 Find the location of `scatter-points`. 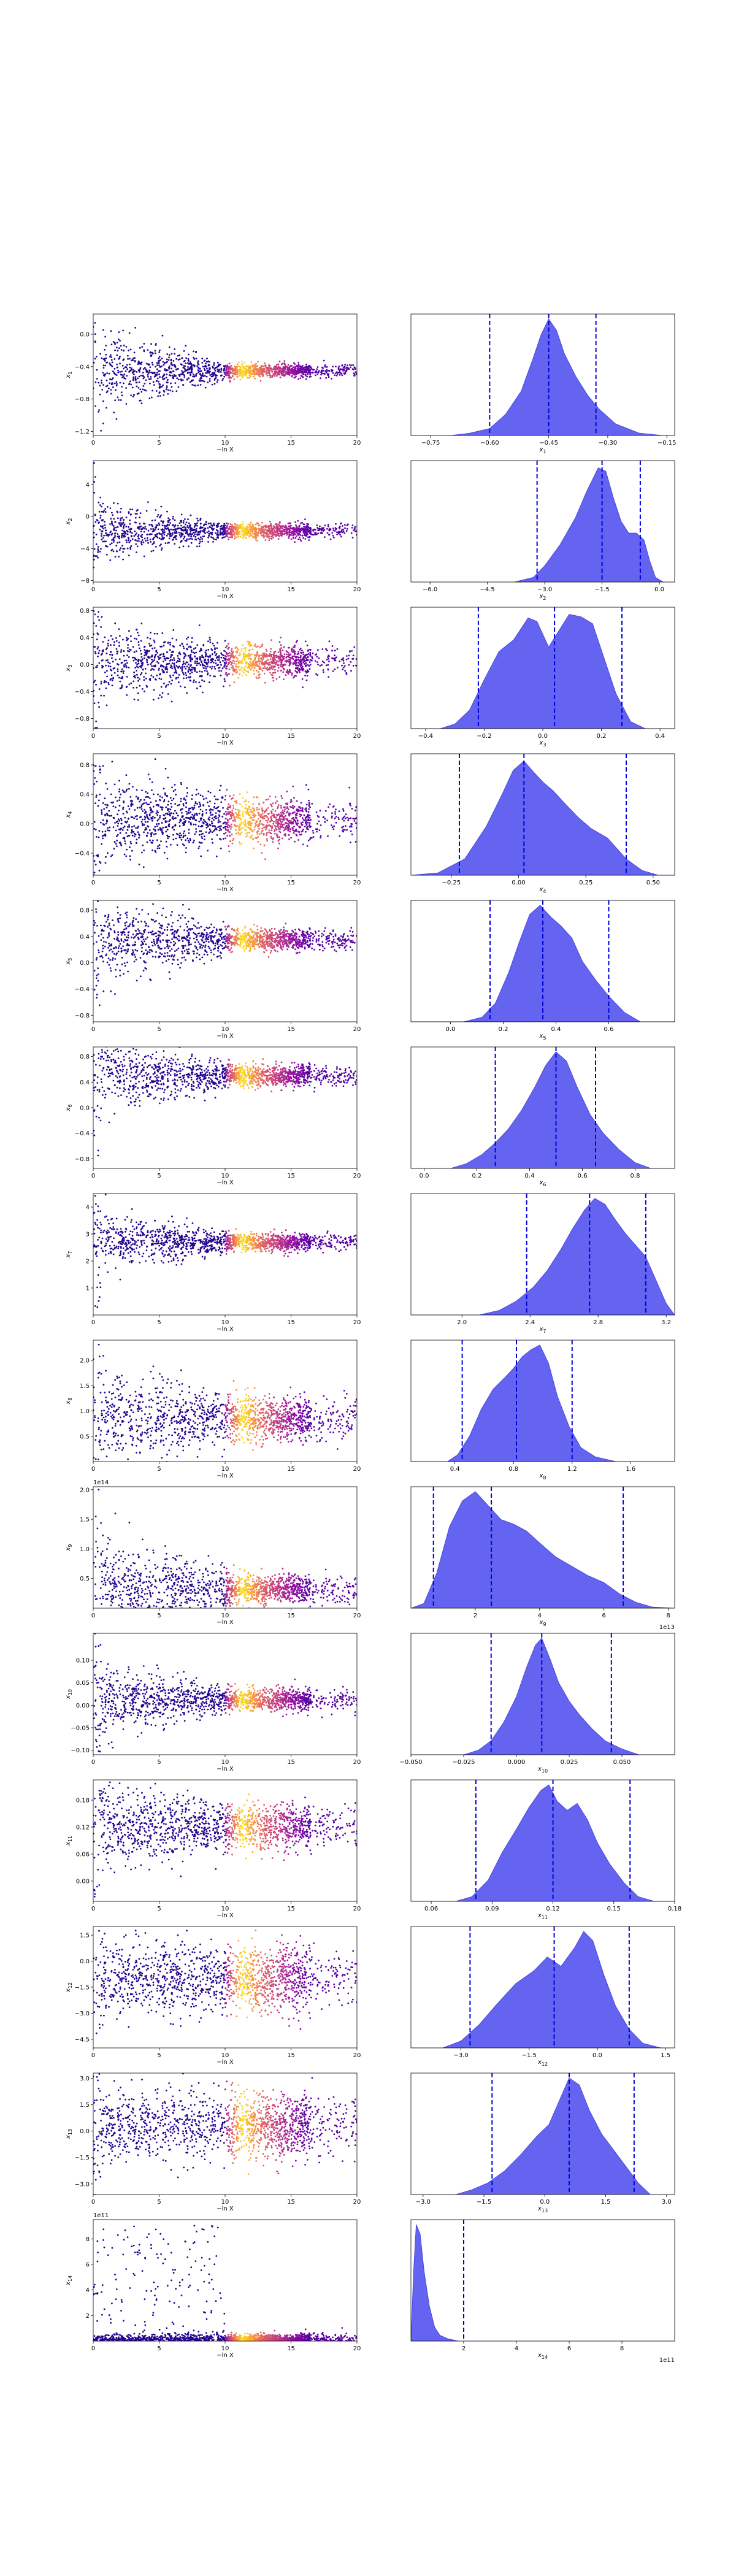

scatter-points is located at coordinates (225, 669).